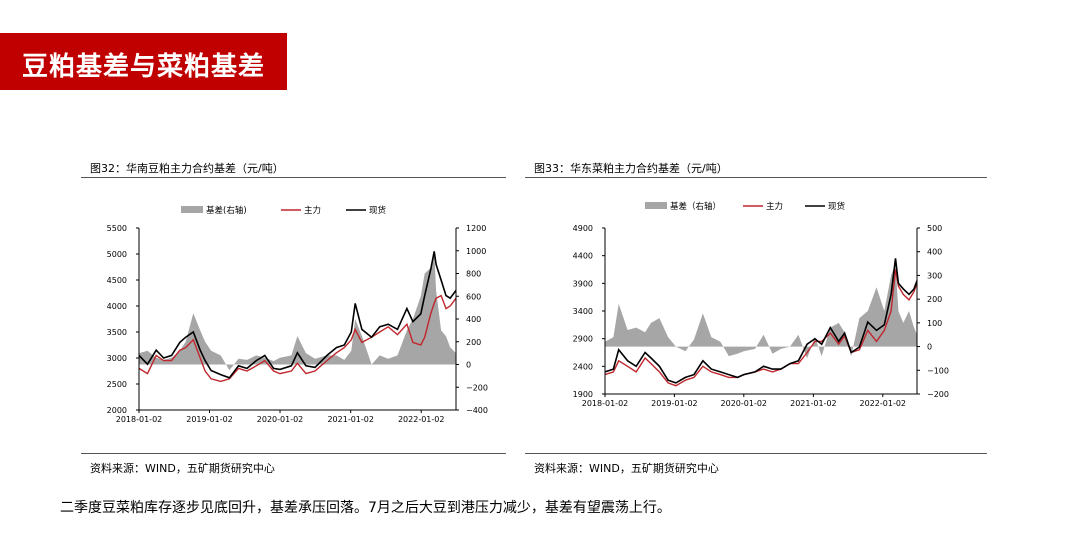  I want to click on y-left-tick-label: 1900, so click(583, 394).